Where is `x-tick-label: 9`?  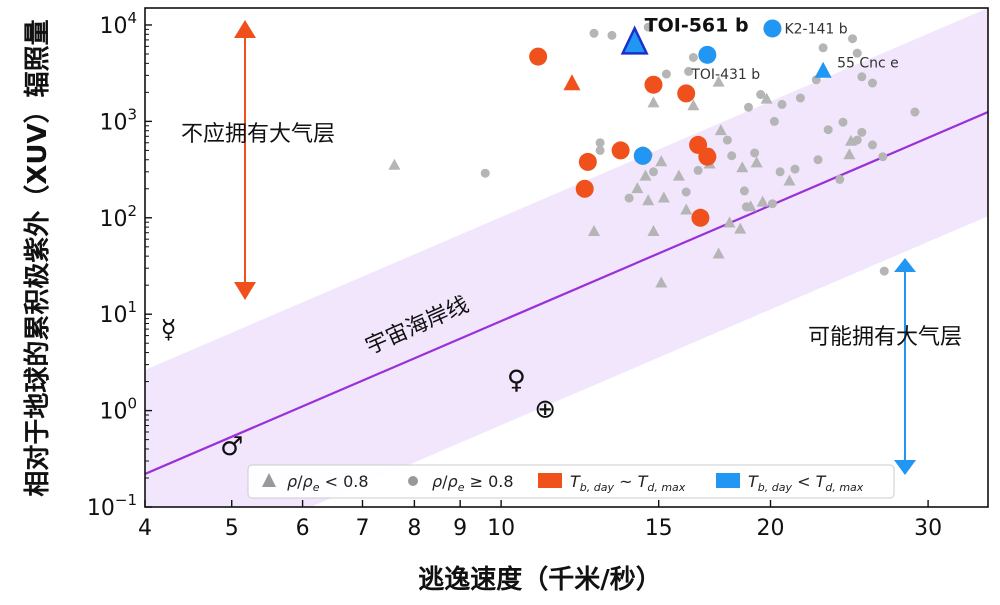 x-tick-label: 9 is located at coordinates (460, 528).